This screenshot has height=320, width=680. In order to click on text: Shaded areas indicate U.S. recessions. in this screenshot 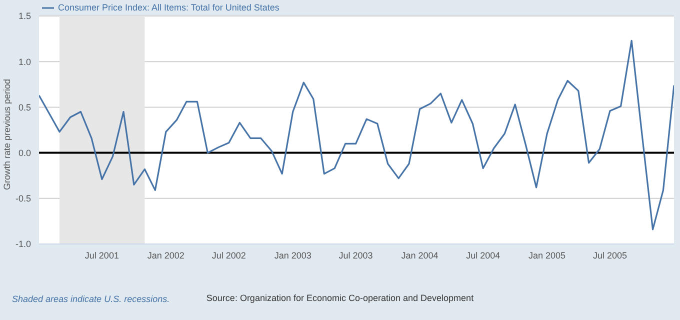, I will do `click(91, 299)`.